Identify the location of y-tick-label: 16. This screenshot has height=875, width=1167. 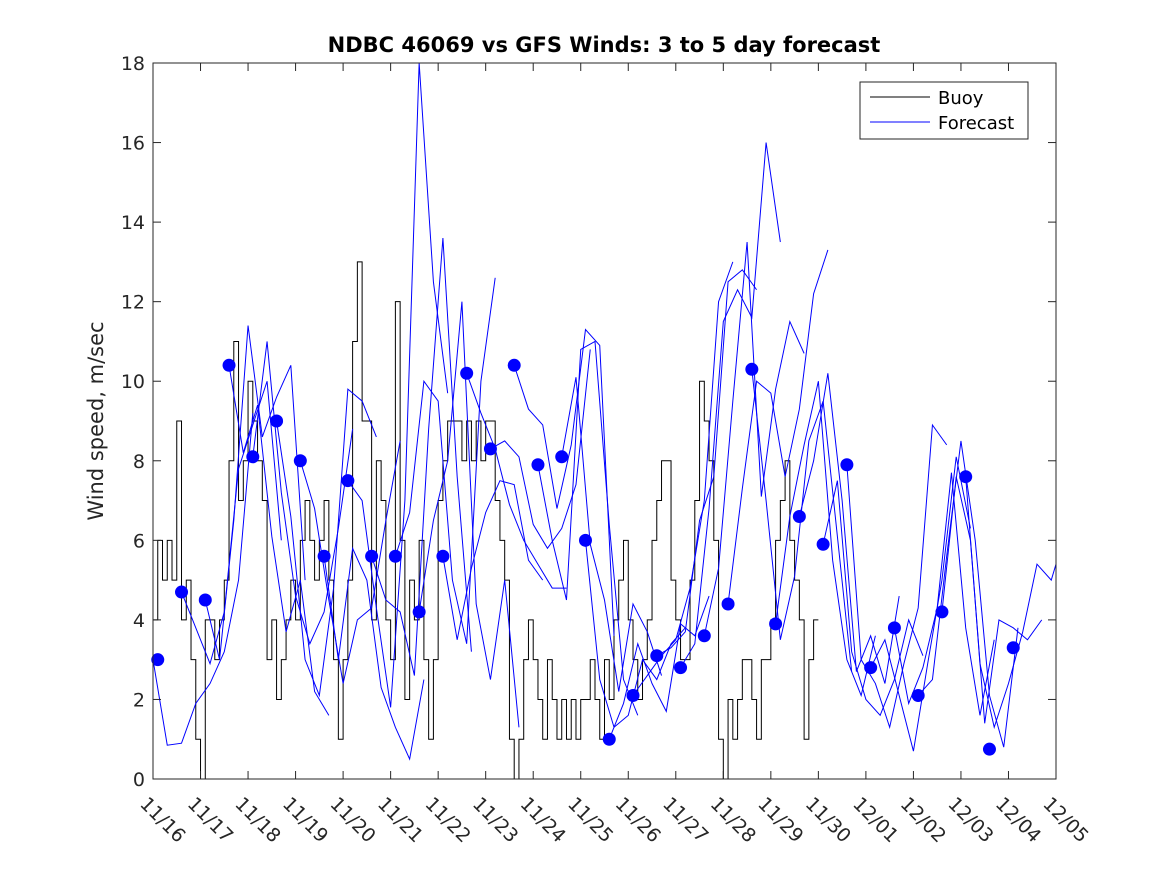
(133, 144).